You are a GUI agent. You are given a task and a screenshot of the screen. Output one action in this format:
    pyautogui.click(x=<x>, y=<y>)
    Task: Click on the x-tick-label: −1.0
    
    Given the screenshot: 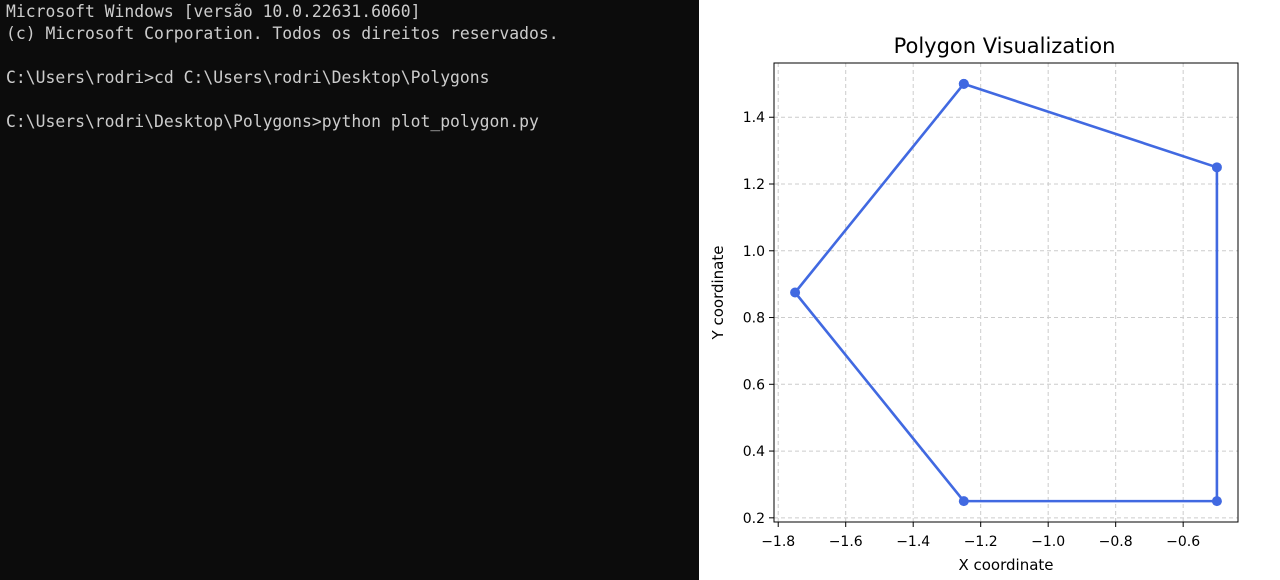 What is the action you would take?
    pyautogui.click(x=1048, y=542)
    